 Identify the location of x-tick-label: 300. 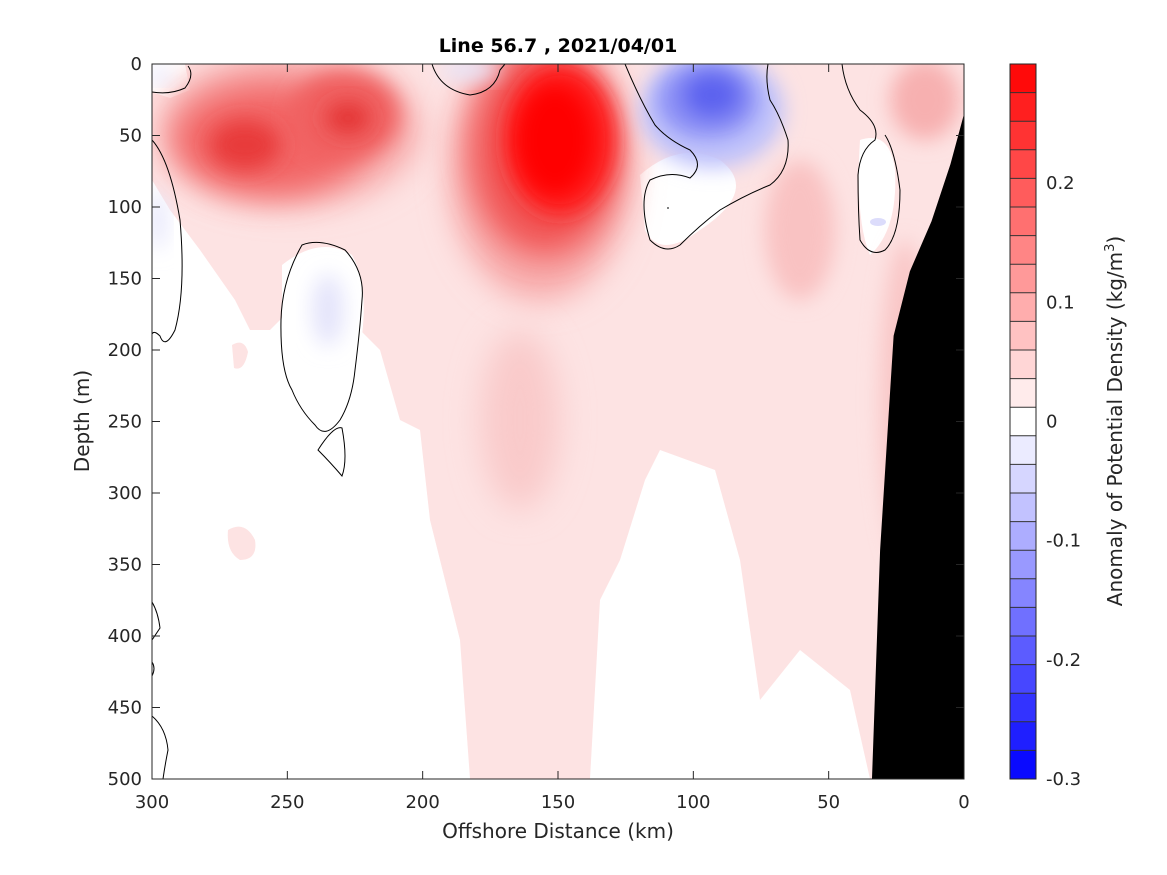
(152, 802).